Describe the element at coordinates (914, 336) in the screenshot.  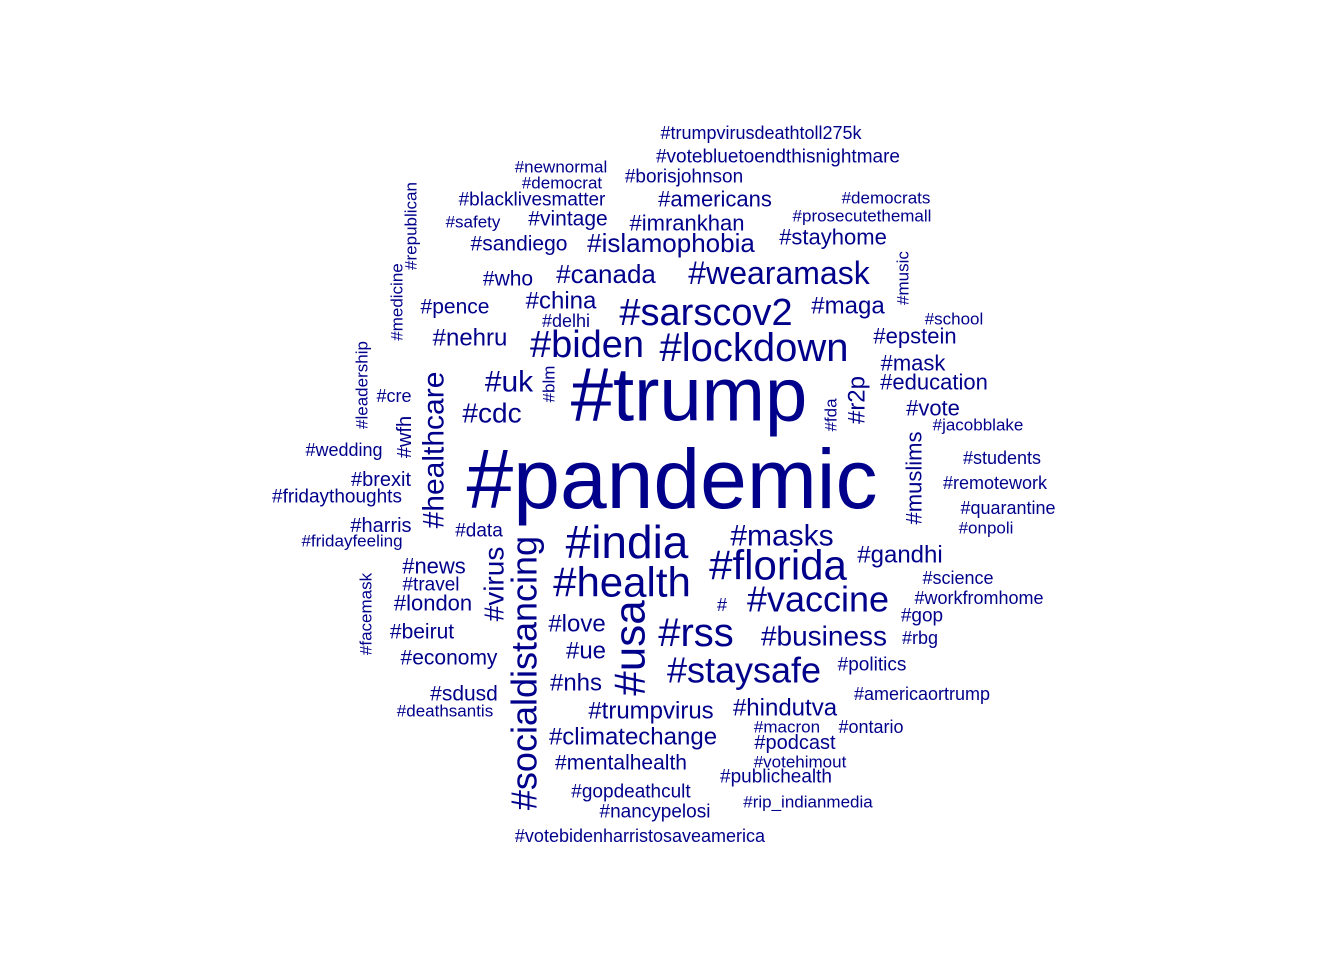
I see `cloud-word: #epstein` at that location.